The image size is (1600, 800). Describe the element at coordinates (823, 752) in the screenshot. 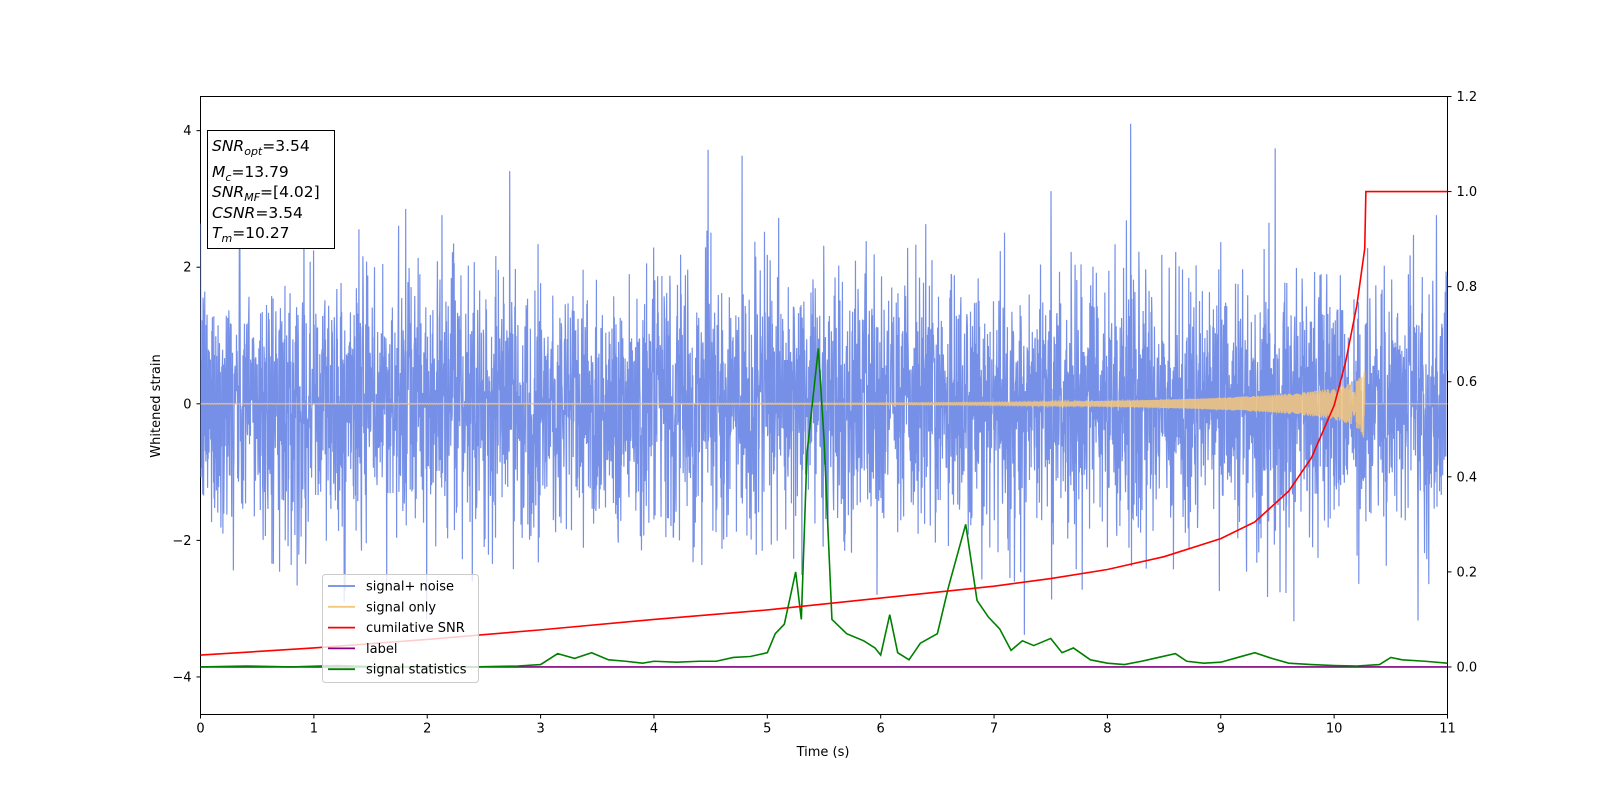

I see `x-axis-label: Time (s)` at that location.